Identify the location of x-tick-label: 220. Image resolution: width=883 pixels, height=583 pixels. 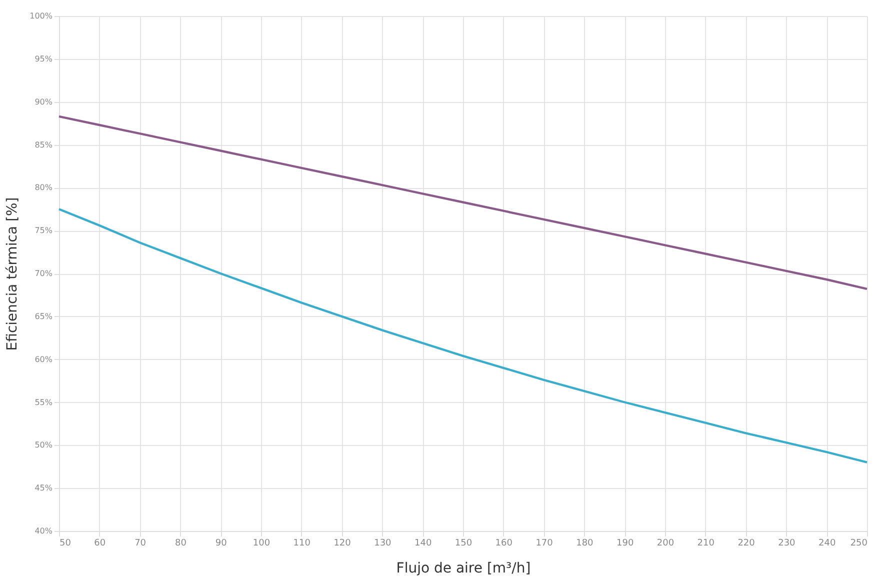
(747, 543).